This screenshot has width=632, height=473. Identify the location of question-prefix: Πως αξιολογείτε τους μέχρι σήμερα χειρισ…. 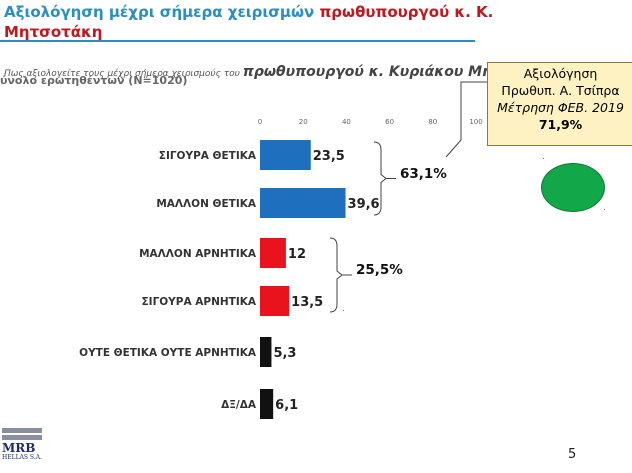
(123, 74).